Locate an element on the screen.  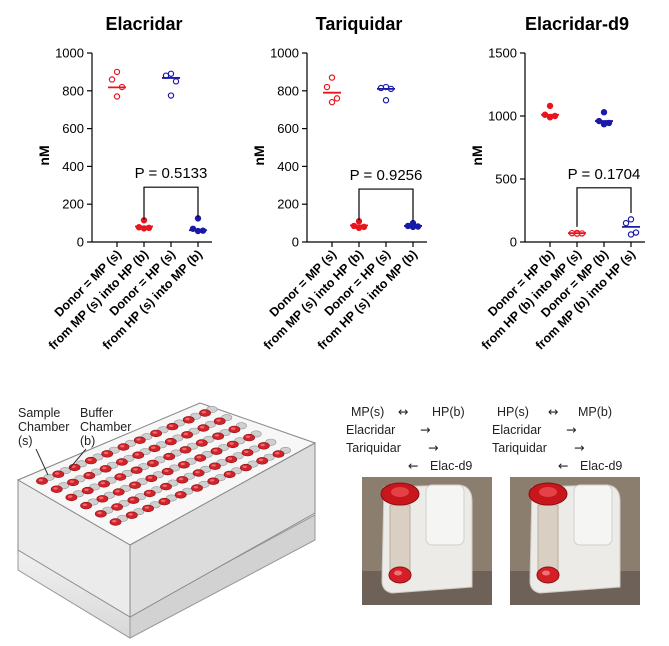
chart-title: Elacridar-d9 is located at coordinates (577, 24).